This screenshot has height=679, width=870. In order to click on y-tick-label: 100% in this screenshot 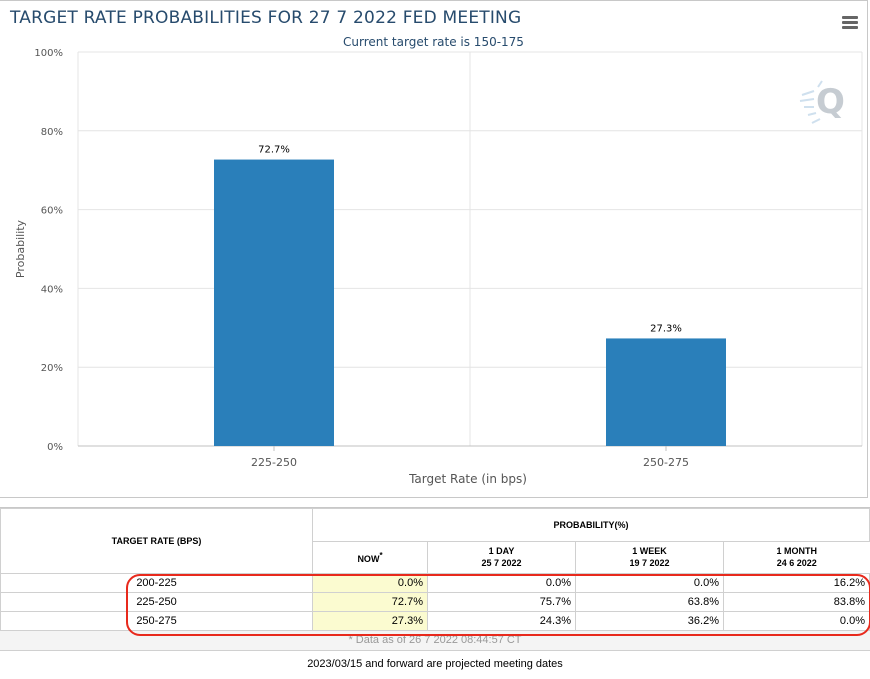, I will do `click(48, 53)`.